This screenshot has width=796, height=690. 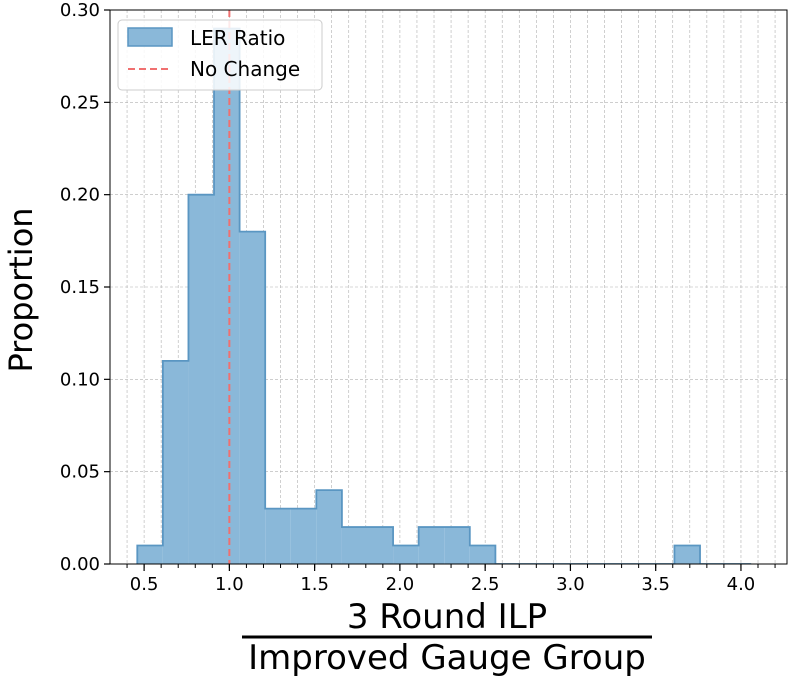 What do you see at coordinates (80, 195) in the screenshot?
I see `y-tick-label: 0.20` at bounding box center [80, 195].